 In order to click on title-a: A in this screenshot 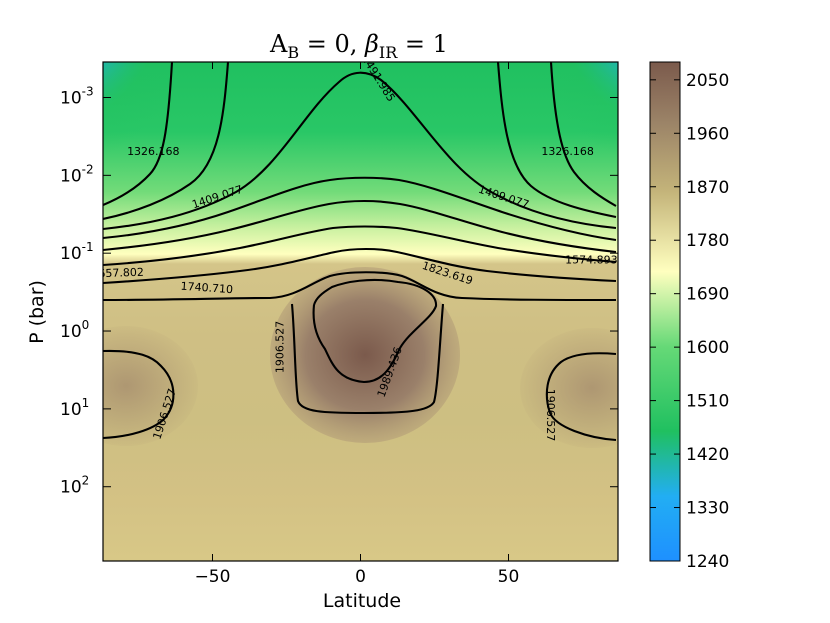, I will do `click(278, 44)`.